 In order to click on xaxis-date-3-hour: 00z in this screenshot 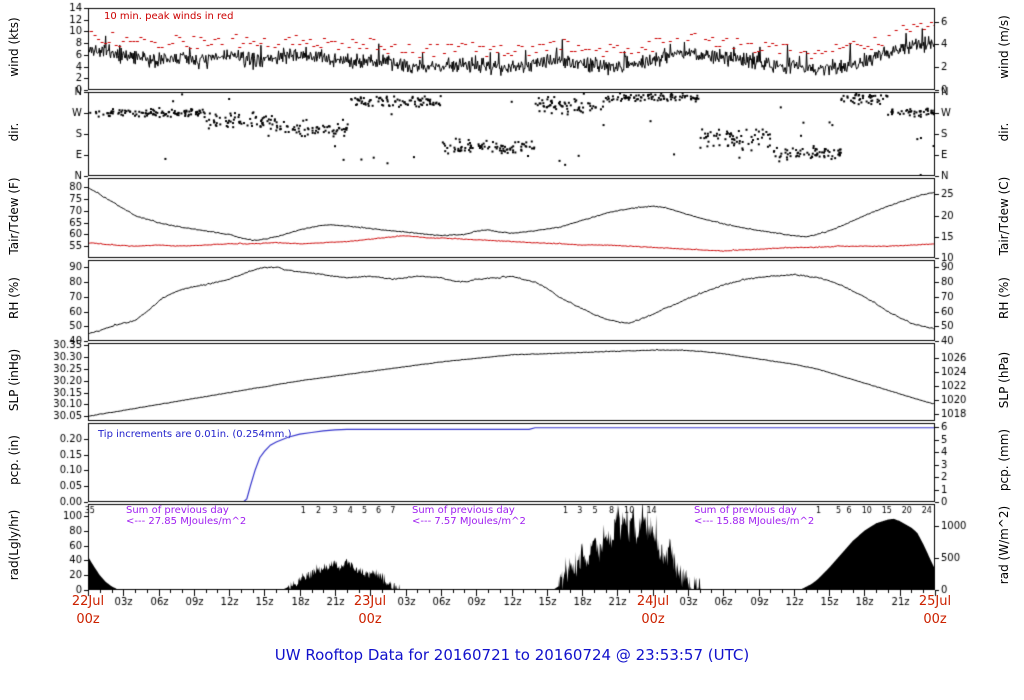, I will do `click(653, 619)`.